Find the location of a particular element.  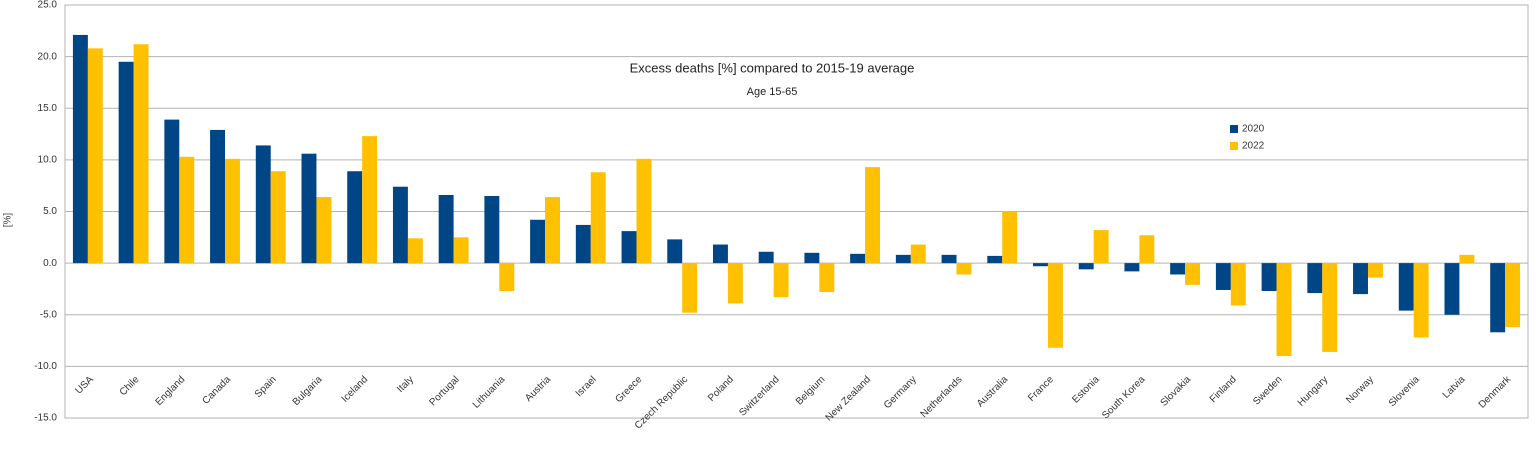

x-tick-label: South Korea is located at coordinates (1123, 397).